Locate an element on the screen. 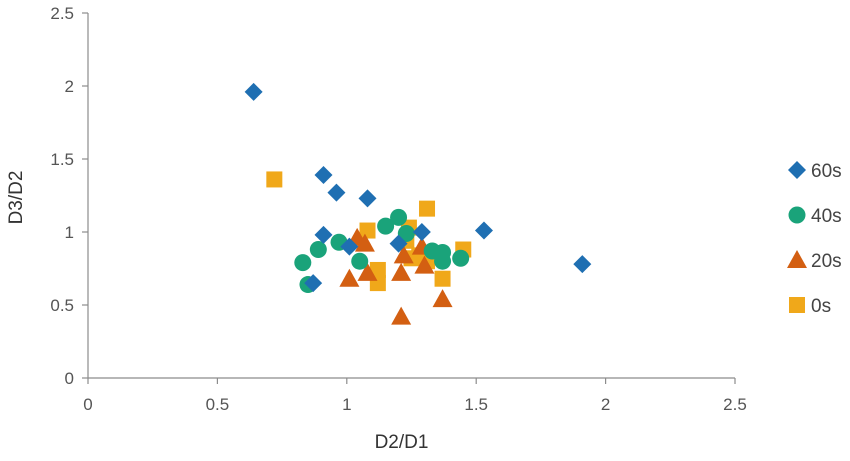 This screenshot has width=850, height=461. y-axis-title: D3/D2 is located at coordinates (16, 198).